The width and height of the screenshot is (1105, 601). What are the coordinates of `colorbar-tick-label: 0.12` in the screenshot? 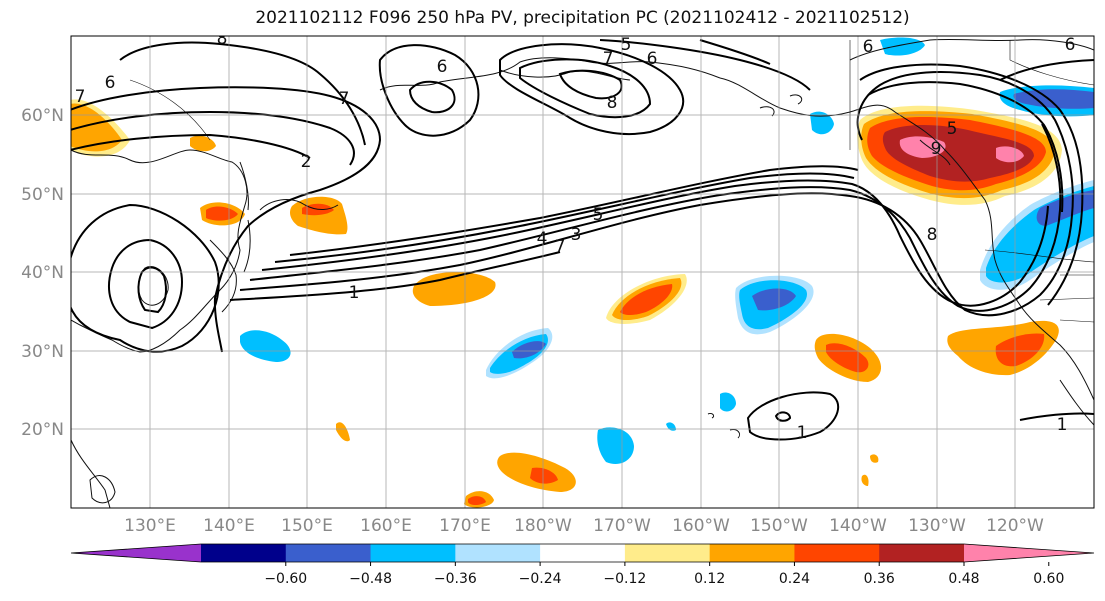 It's located at (709, 579).